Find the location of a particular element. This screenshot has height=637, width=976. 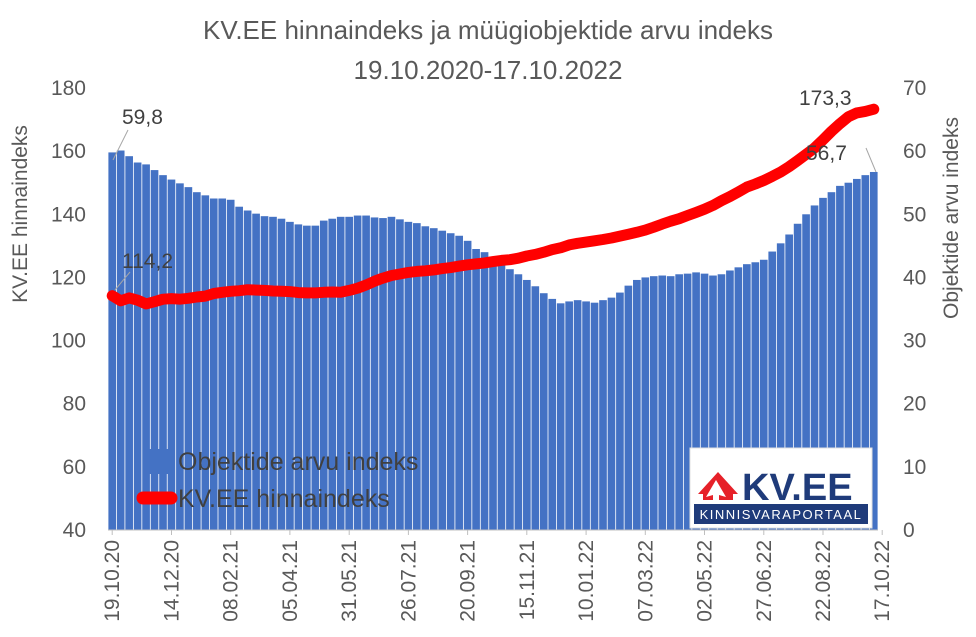

x-tick-label: 27.06.22 is located at coordinates (764, 581).